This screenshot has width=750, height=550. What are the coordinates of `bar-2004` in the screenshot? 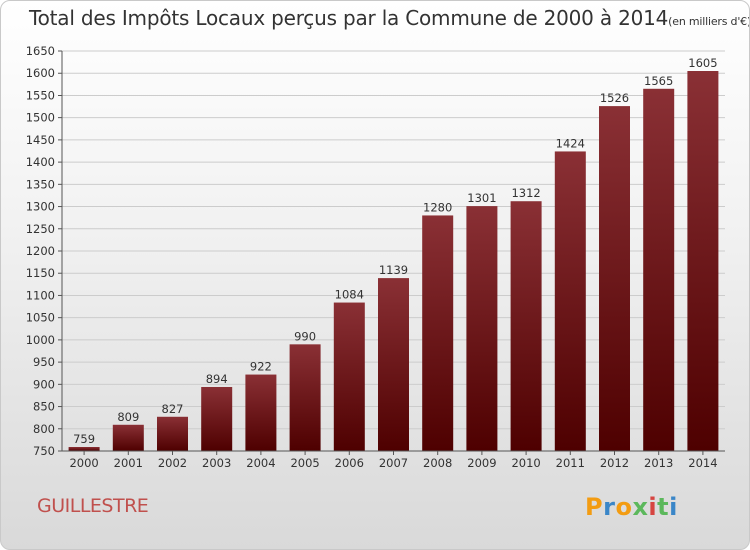 It's located at (261, 412).